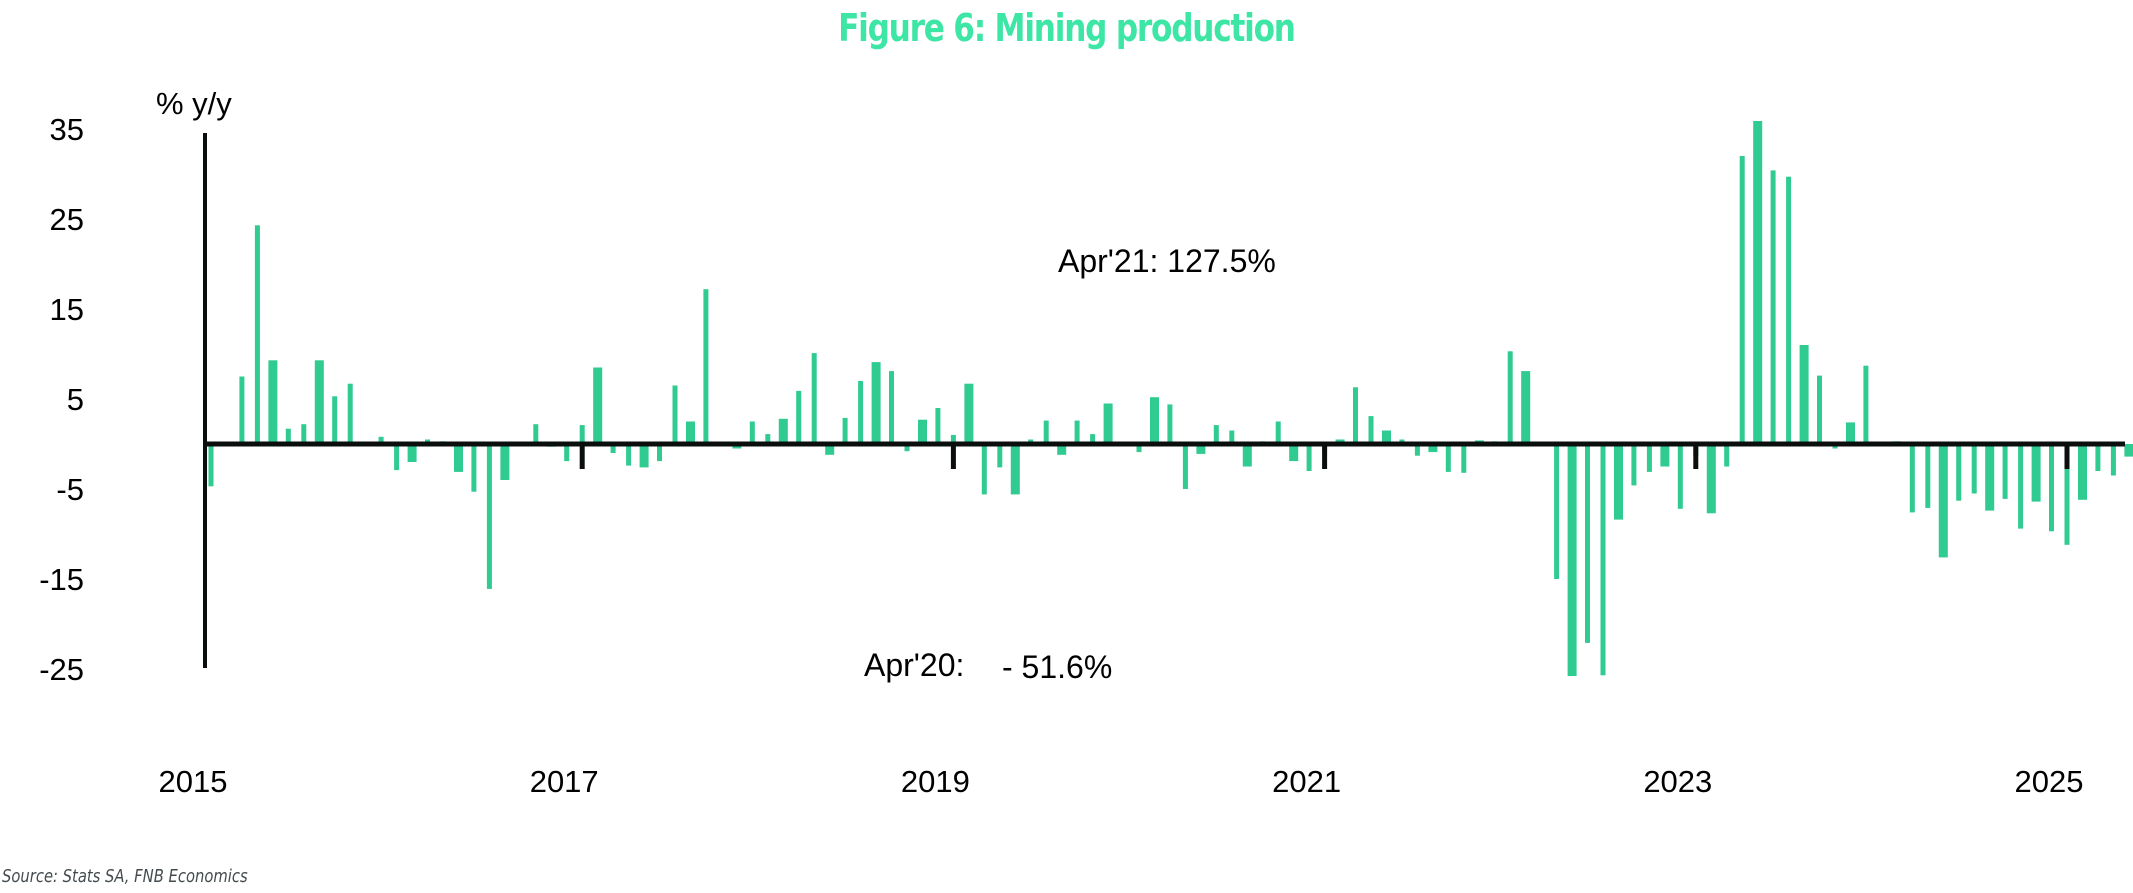  What do you see at coordinates (61, 399) in the screenshot?
I see `y-tick-labels: 35 25 15 5 -5 -15 -25` at bounding box center [61, 399].